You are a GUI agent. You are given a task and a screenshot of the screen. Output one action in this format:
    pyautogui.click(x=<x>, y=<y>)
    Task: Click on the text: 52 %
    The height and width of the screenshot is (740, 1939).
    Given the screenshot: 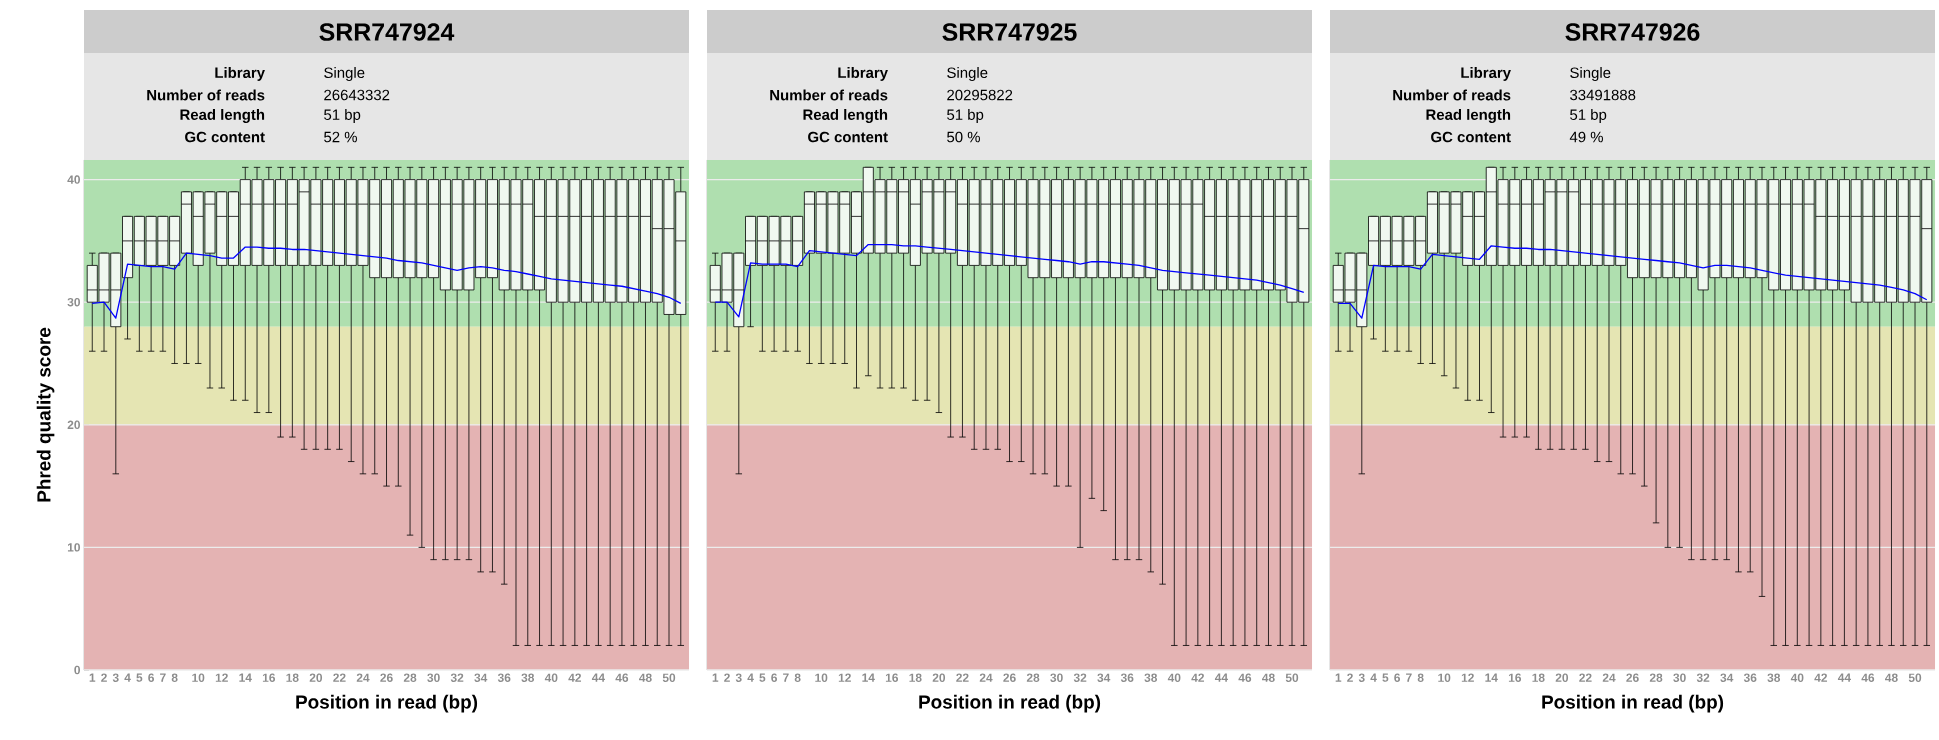 What is the action you would take?
    pyautogui.click(x=340, y=137)
    